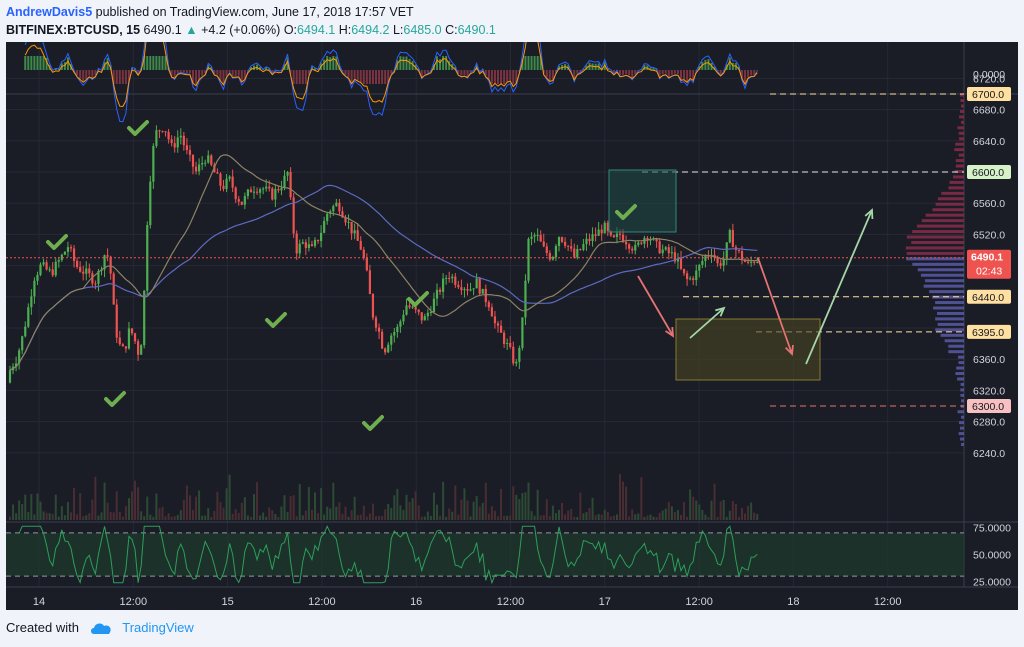 This screenshot has width=1024, height=647. What do you see at coordinates (989, 423) in the screenshot?
I see `price-tick-label: 6280.0` at bounding box center [989, 423].